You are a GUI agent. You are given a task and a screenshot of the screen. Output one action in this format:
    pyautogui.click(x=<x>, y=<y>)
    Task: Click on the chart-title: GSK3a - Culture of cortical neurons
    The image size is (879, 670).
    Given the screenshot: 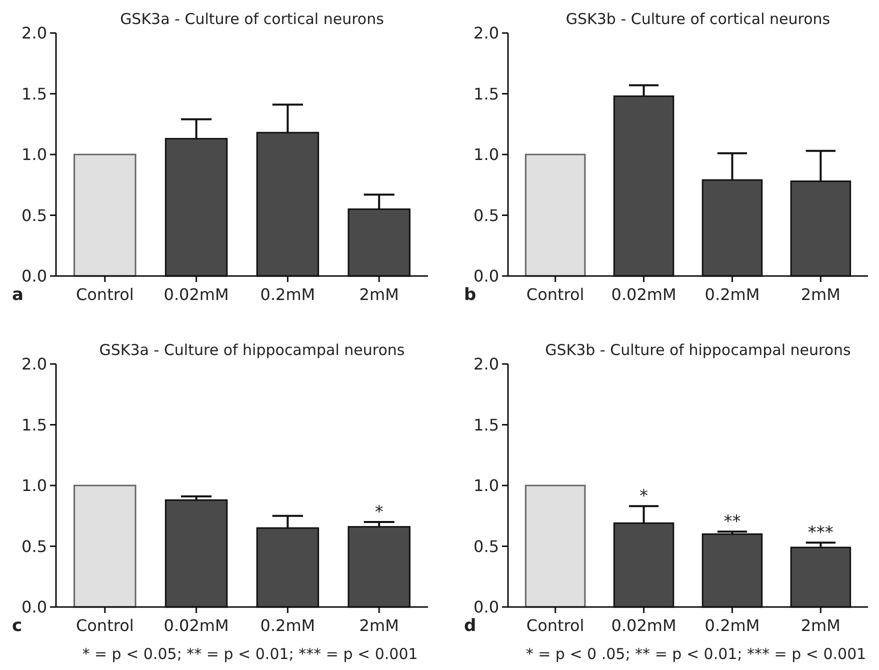 What is the action you would take?
    pyautogui.click(x=252, y=19)
    